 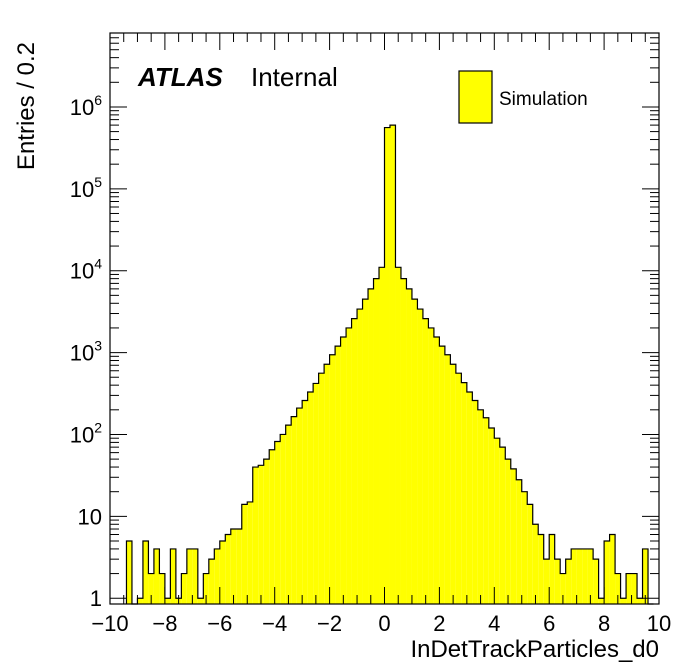 I want to click on y-tick-label: 10³, so click(x=86, y=352).